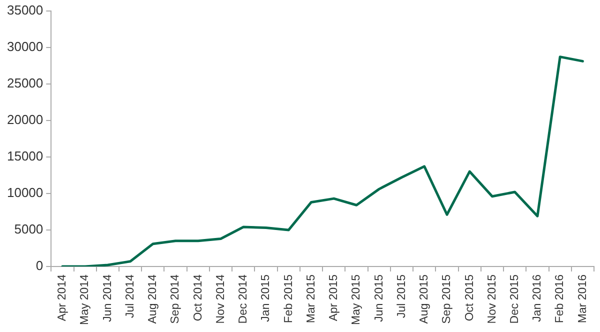 The height and width of the screenshot is (332, 600). I want to click on x-tick-label: Apr 2014, so click(62, 298).